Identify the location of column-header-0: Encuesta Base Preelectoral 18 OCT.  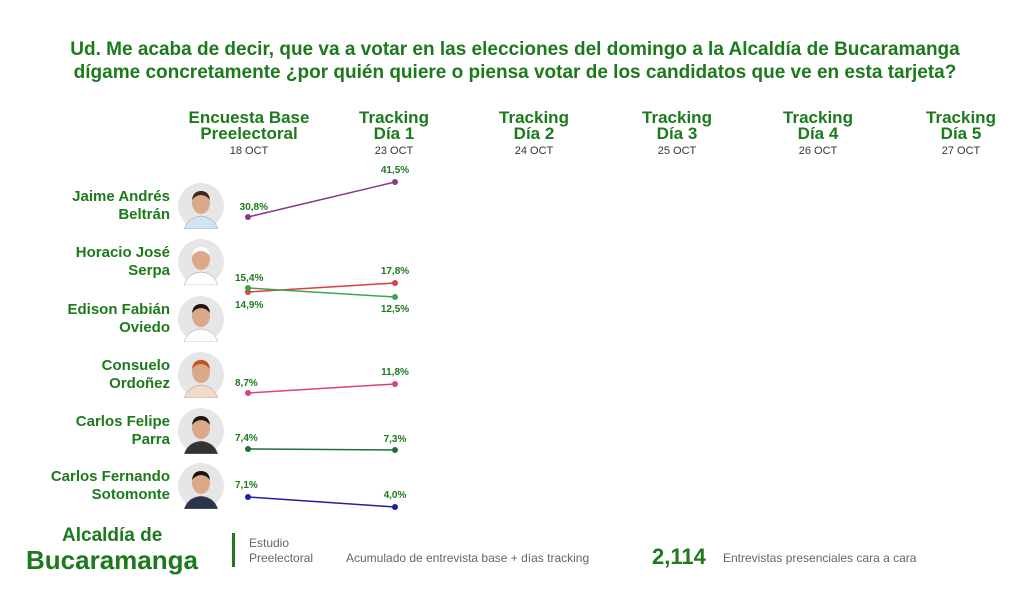
(249, 132).